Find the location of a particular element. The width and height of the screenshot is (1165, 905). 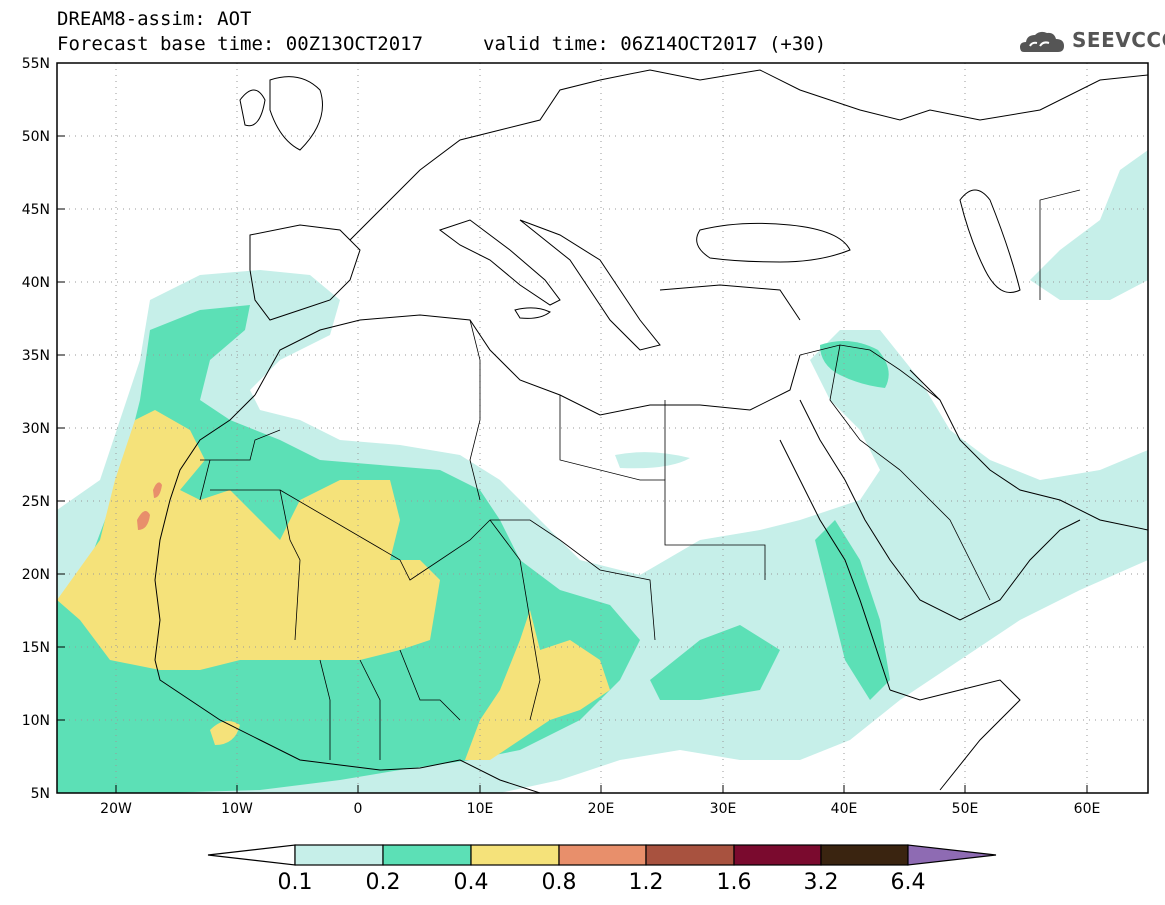

aot-region-low-northeast is located at coordinates (1089, 225).